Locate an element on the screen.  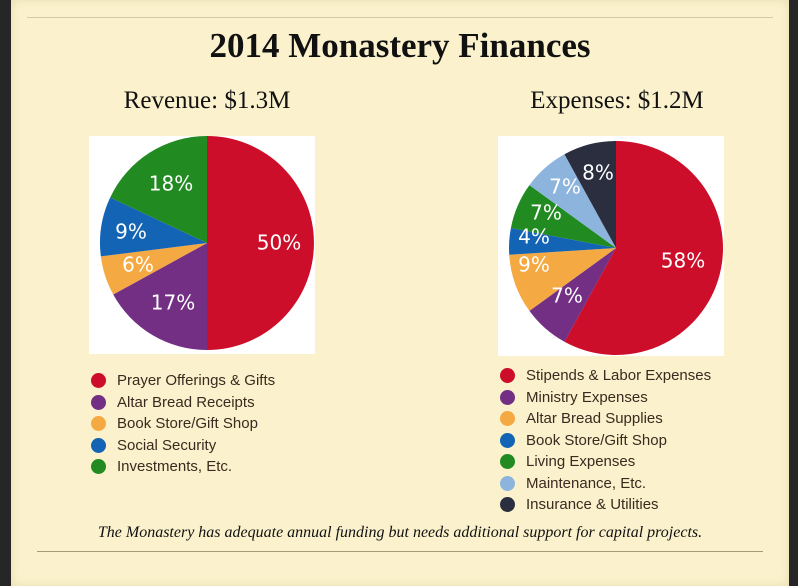
expenses-pie-chart: 58%7%9%4%7%7%8% is located at coordinates (616, 248).